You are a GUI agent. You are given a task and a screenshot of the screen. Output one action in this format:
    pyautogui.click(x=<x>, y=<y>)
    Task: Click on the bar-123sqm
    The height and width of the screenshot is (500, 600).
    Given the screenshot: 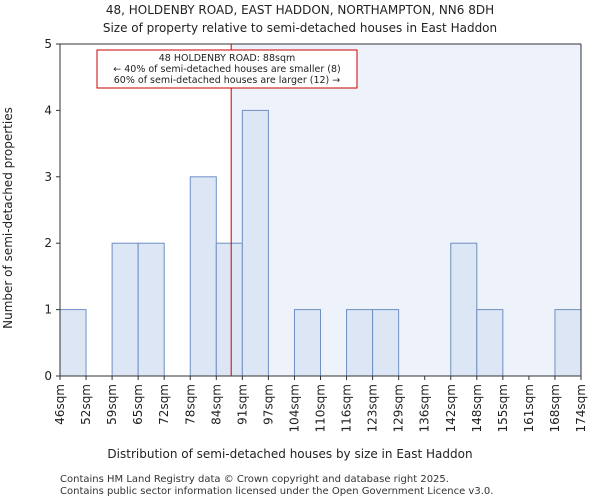 What is the action you would take?
    pyautogui.click(x=386, y=343)
    